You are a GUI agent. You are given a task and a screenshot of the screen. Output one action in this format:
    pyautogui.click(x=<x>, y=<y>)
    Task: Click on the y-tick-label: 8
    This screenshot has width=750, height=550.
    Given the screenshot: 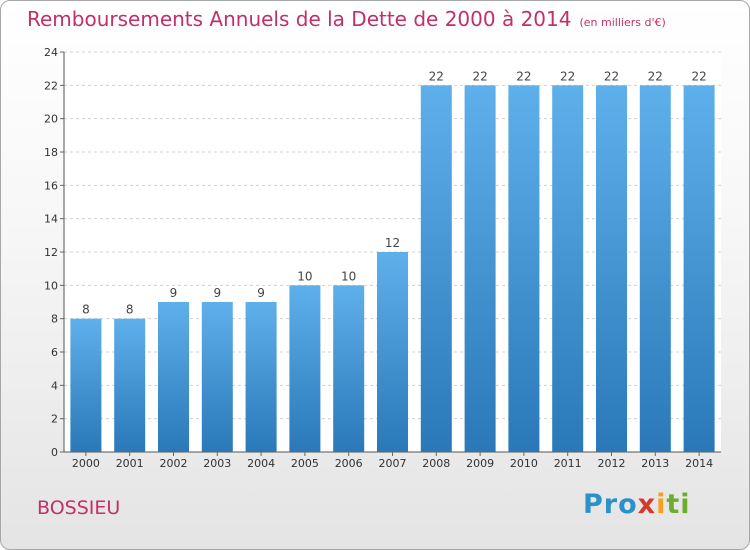 What is the action you would take?
    pyautogui.click(x=54, y=319)
    